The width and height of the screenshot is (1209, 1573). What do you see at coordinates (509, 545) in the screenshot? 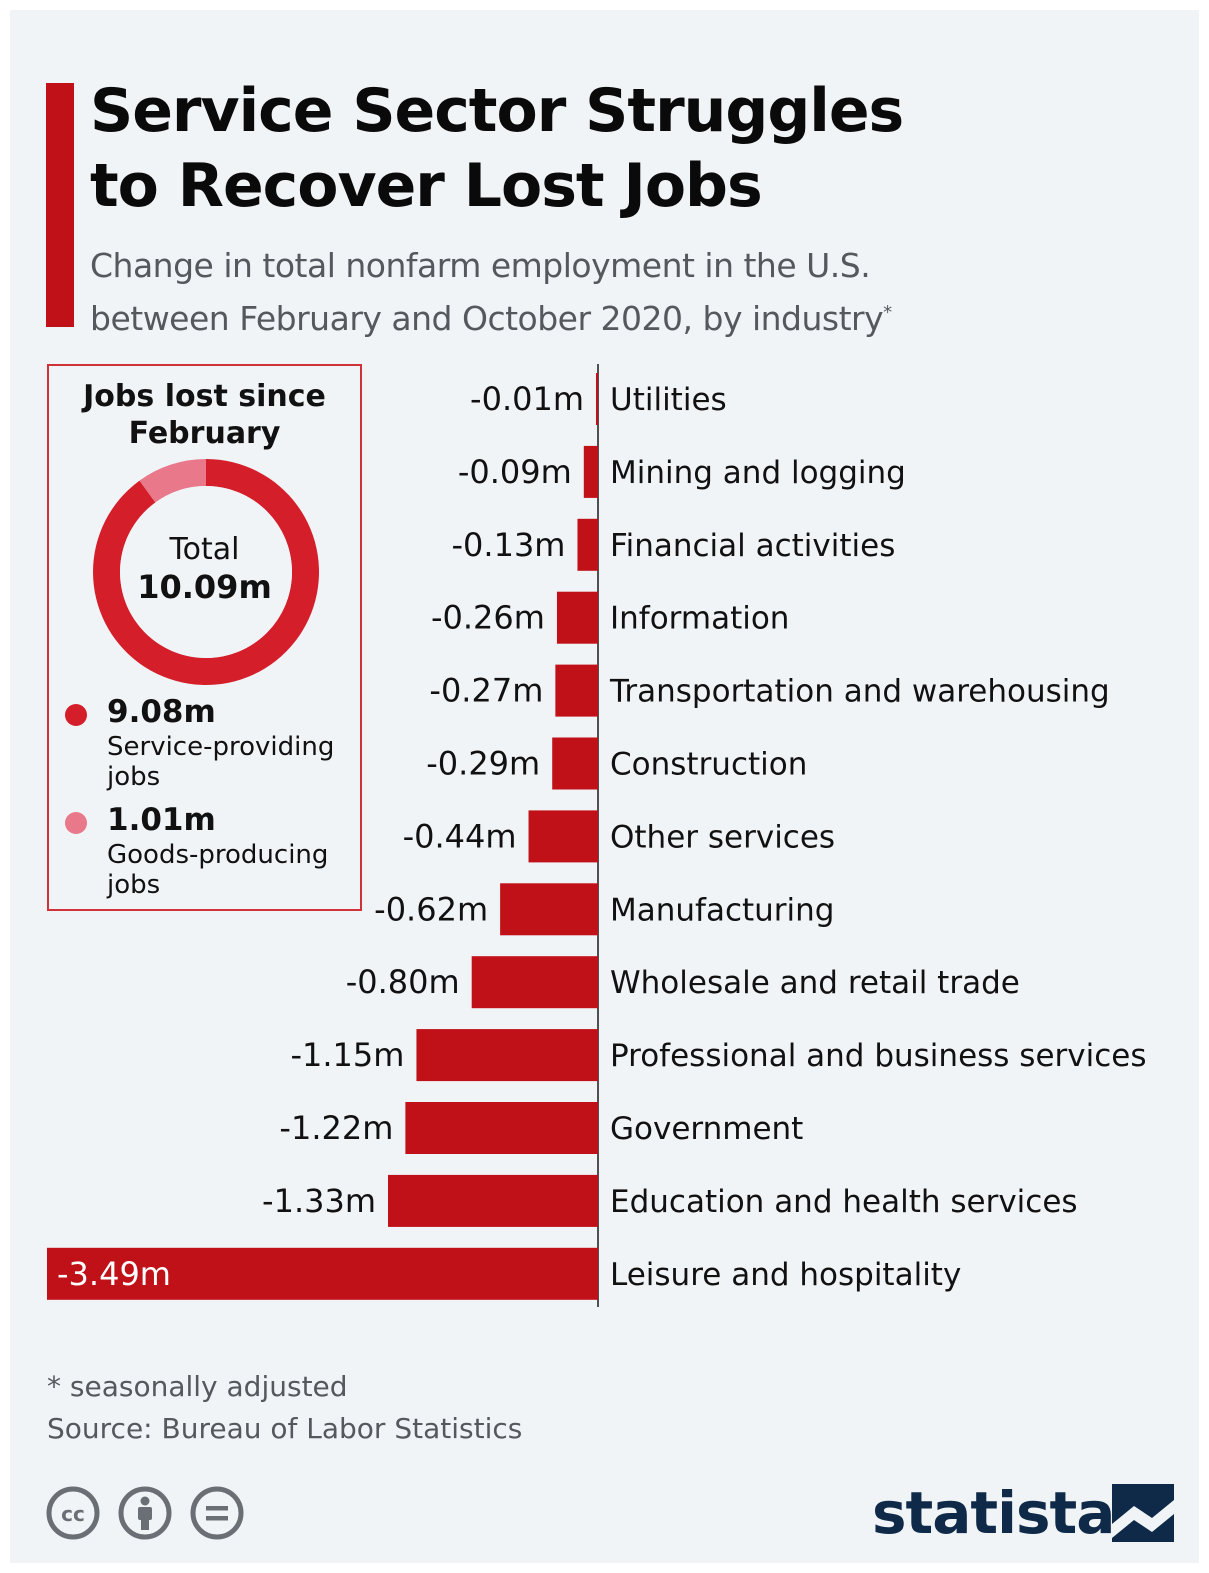
I see `bar-value-label: -0.13m` at bounding box center [509, 545].